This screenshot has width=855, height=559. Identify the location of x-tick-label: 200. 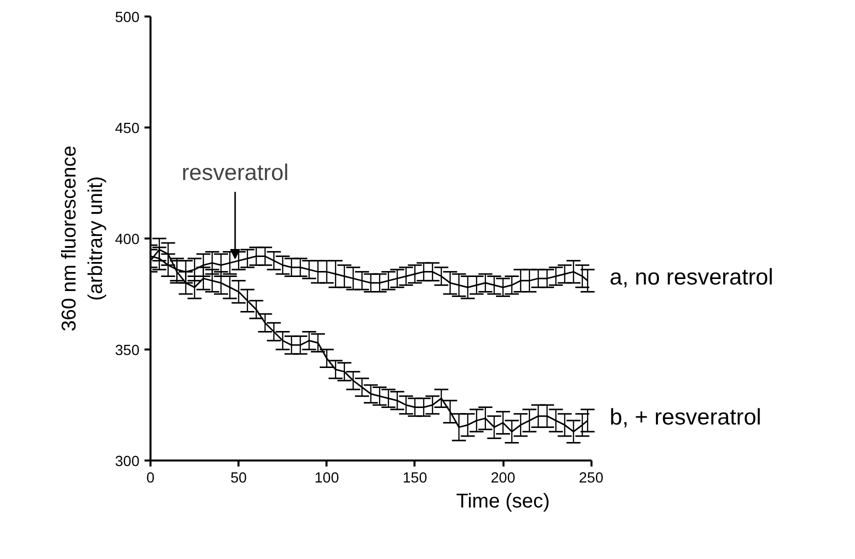
(503, 478).